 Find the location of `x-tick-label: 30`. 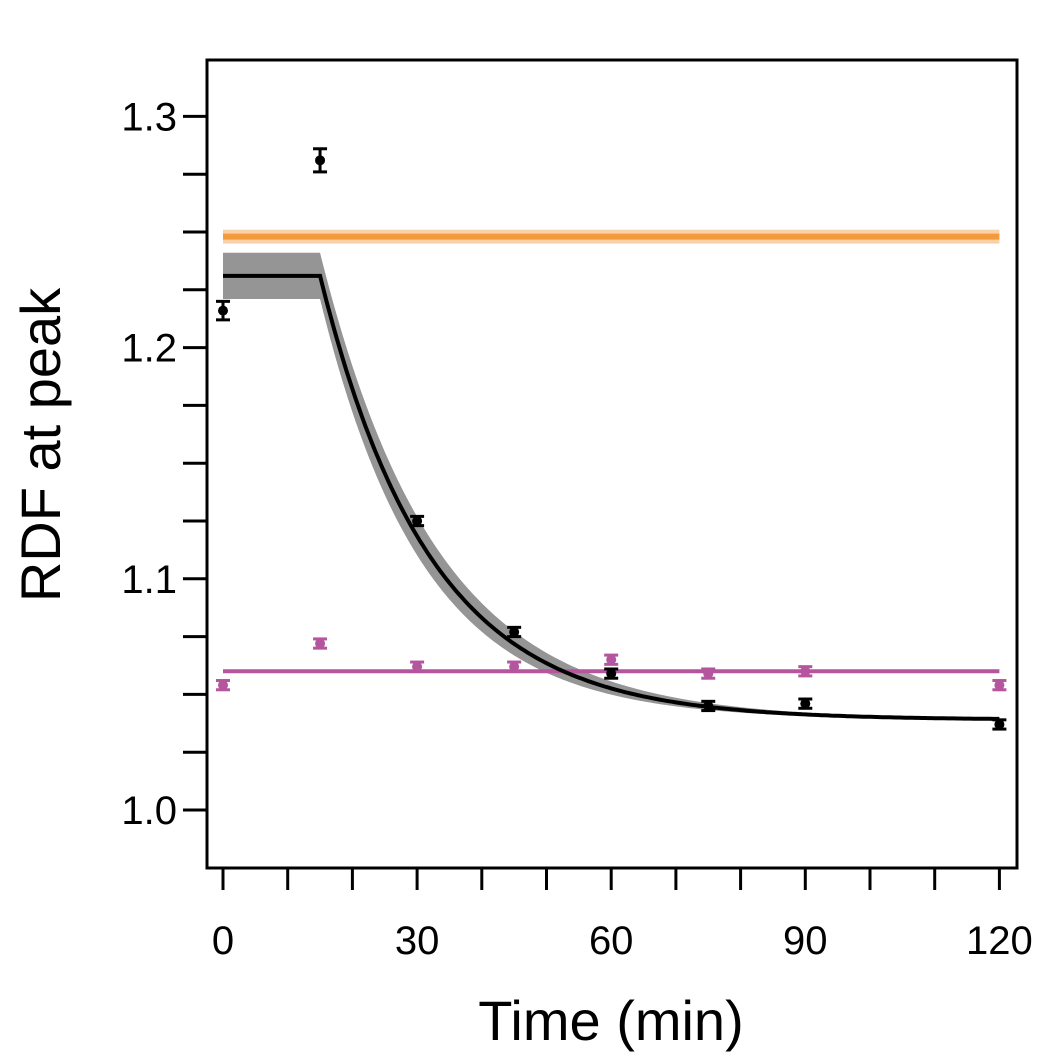

x-tick-label: 30 is located at coordinates (417, 941).